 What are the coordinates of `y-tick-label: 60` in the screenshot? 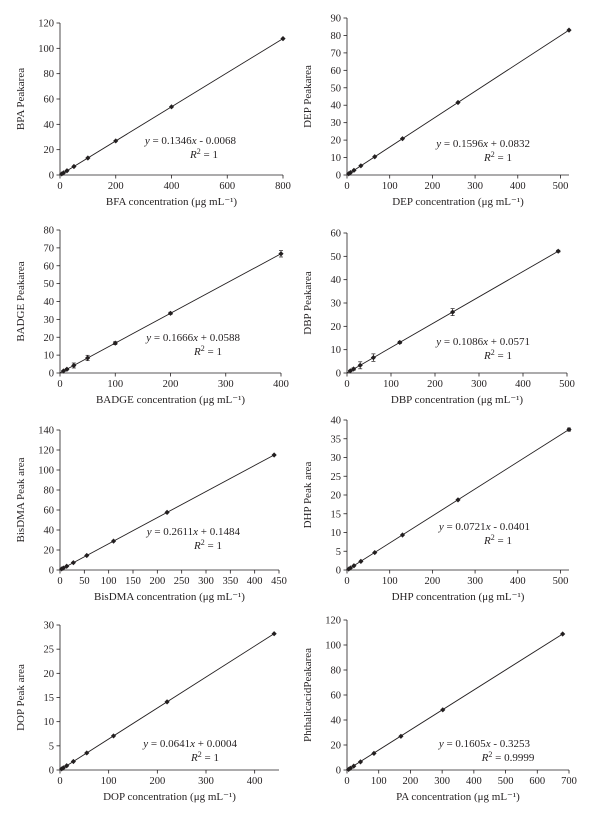 It's located at (336, 234).